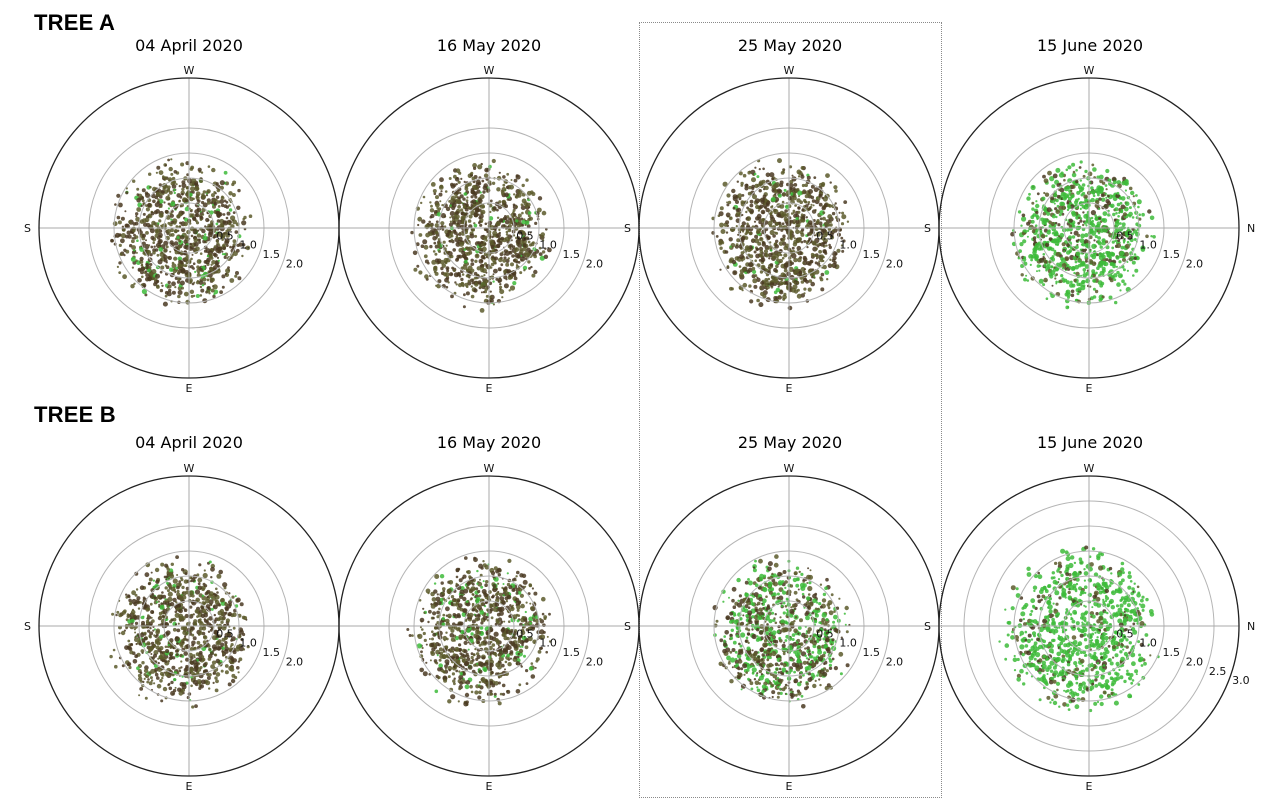 This screenshot has width=1280, height=800. Describe the element at coordinates (489, 229) in the screenshot. I see `polar-panel: 0.51.01.52.0WE` at that location.